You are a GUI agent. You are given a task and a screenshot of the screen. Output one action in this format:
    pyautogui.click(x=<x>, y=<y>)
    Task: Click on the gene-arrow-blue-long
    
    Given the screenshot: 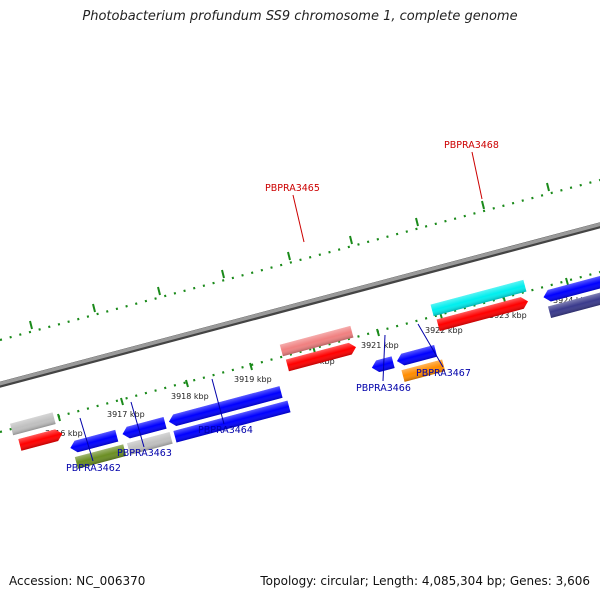 What is the action you would take?
    pyautogui.click(x=232, y=421)
    